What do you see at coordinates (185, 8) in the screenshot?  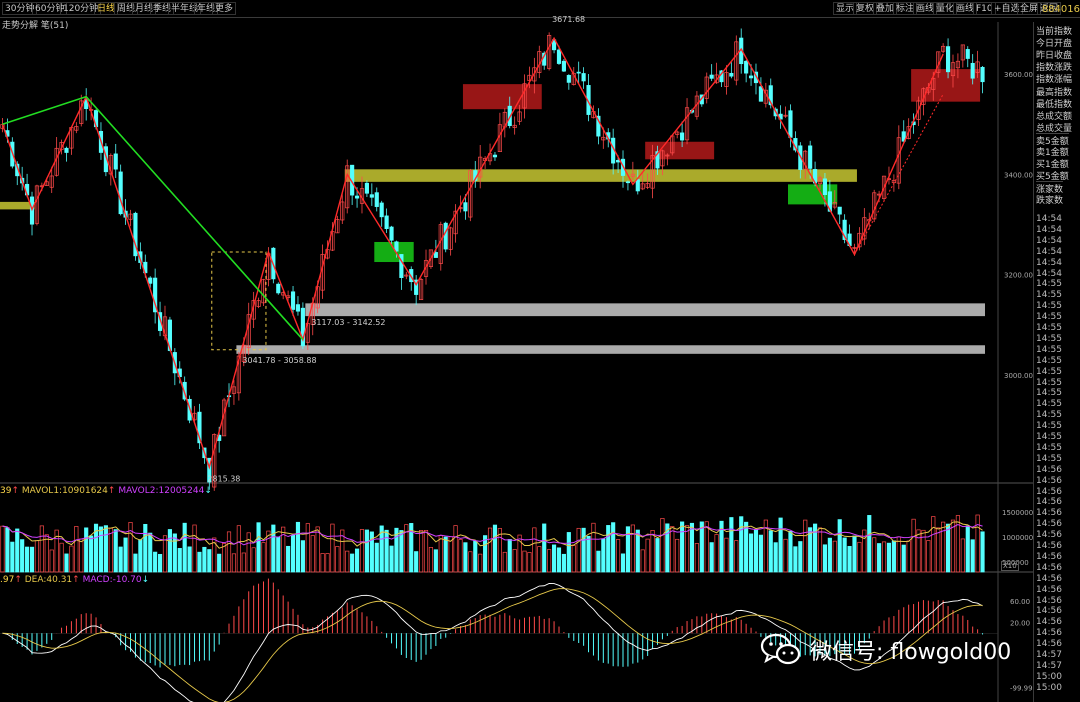 I see `period-tab: 半年线` at bounding box center [185, 8].